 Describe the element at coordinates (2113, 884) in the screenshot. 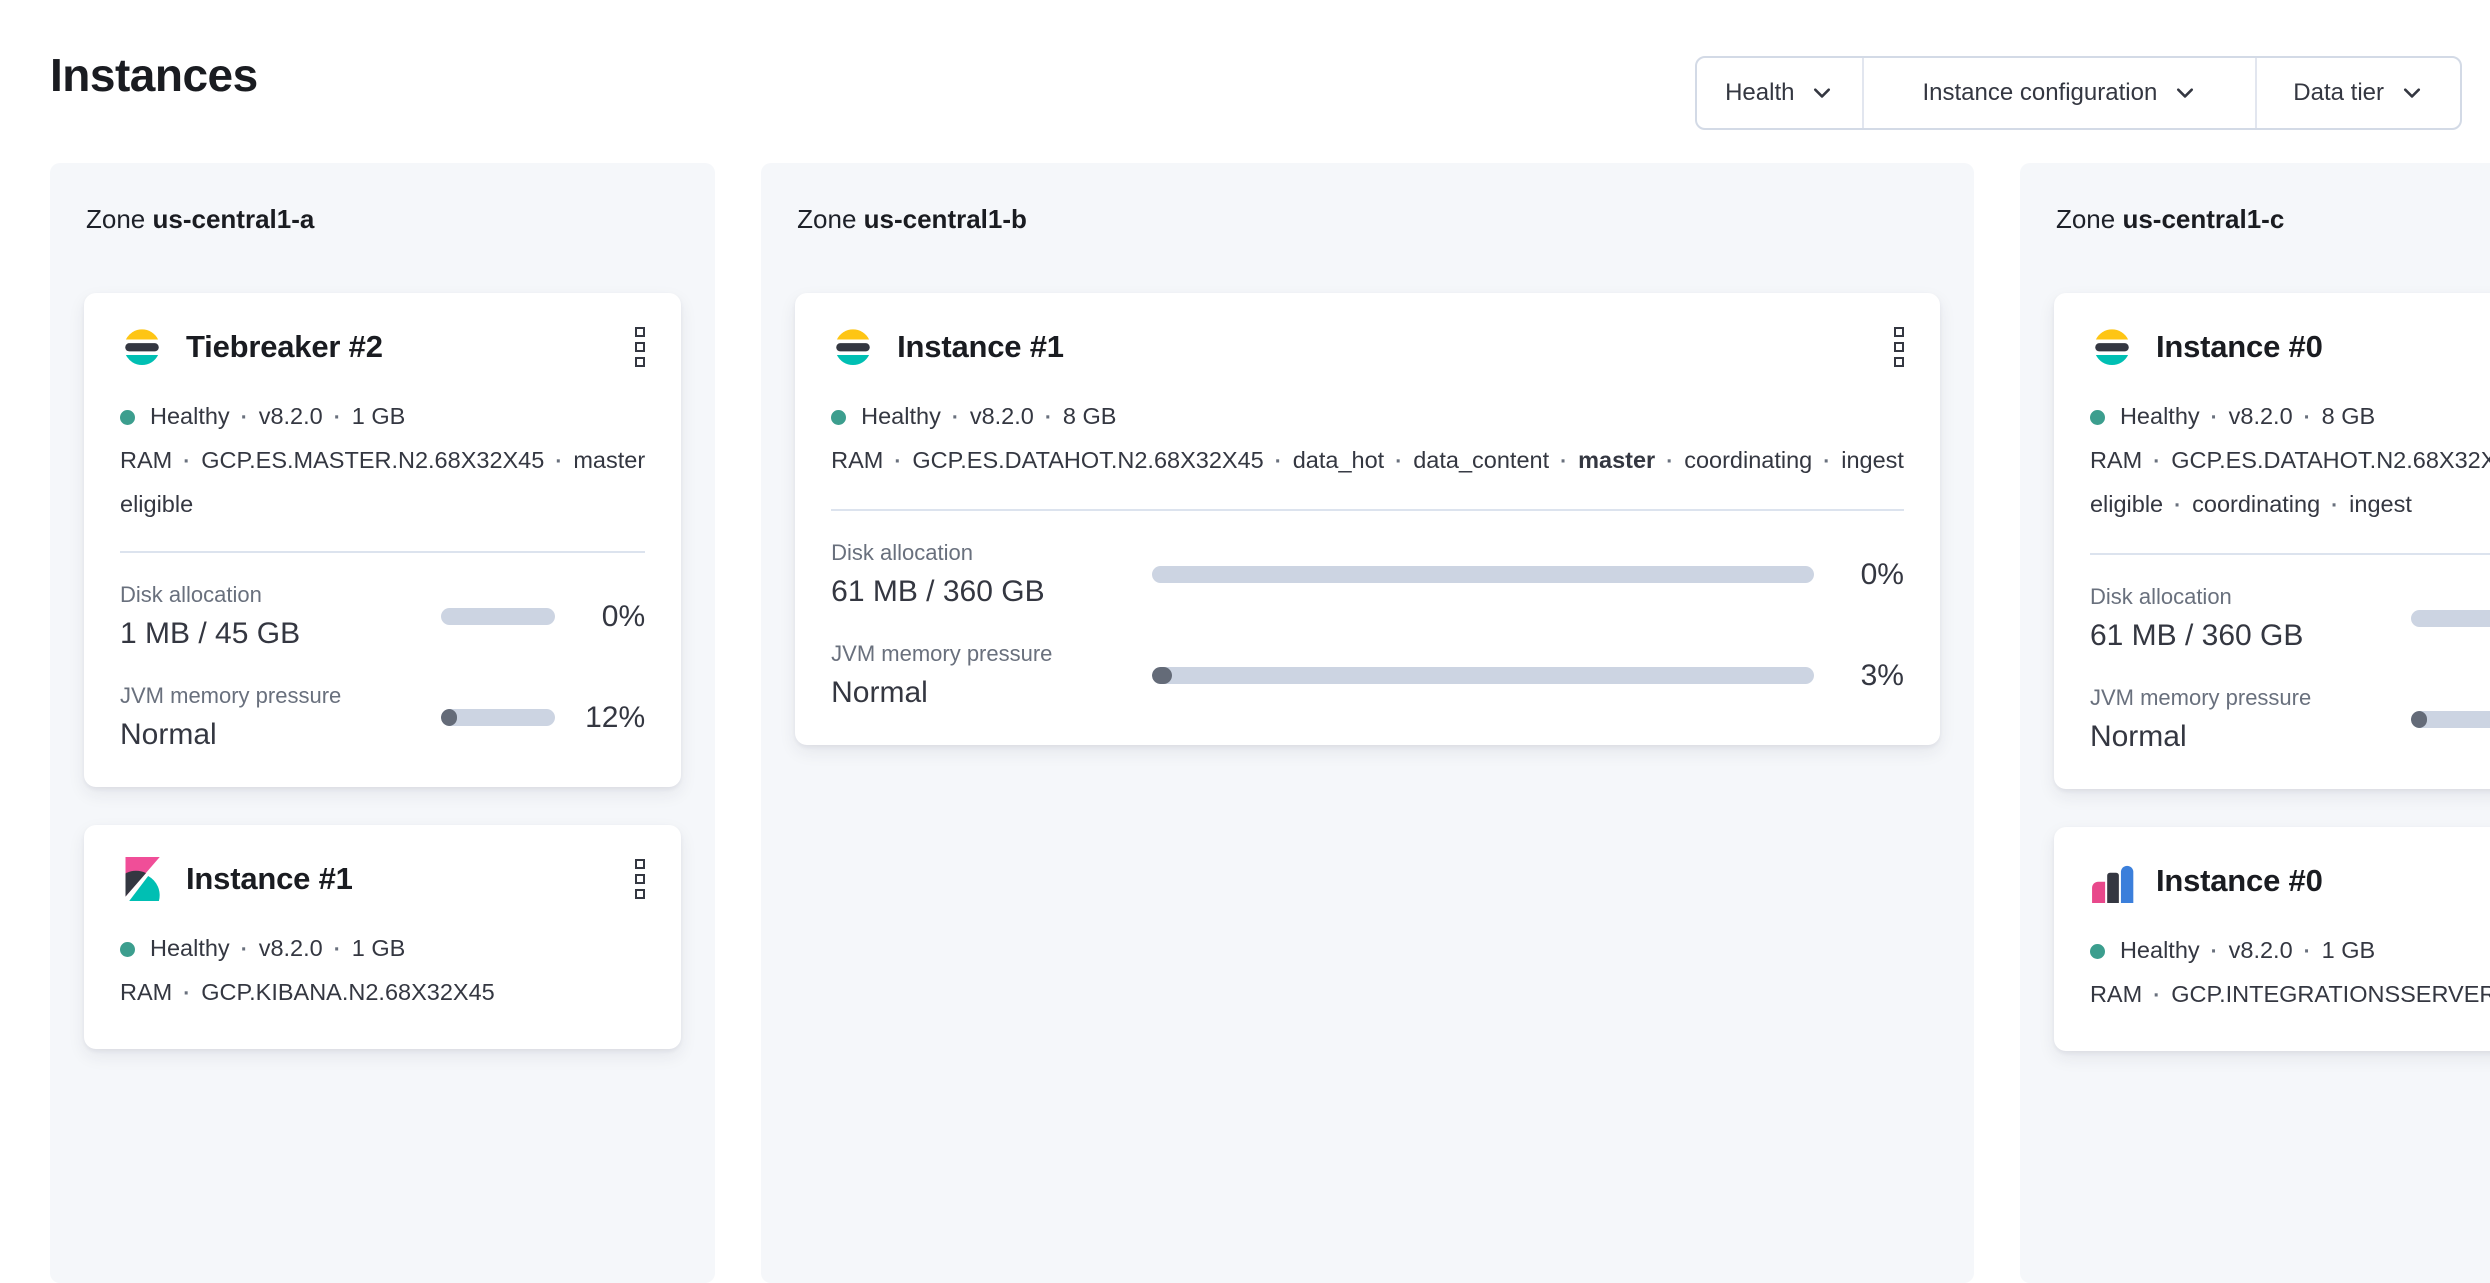

I see `integrations-server-logo-icon` at that location.